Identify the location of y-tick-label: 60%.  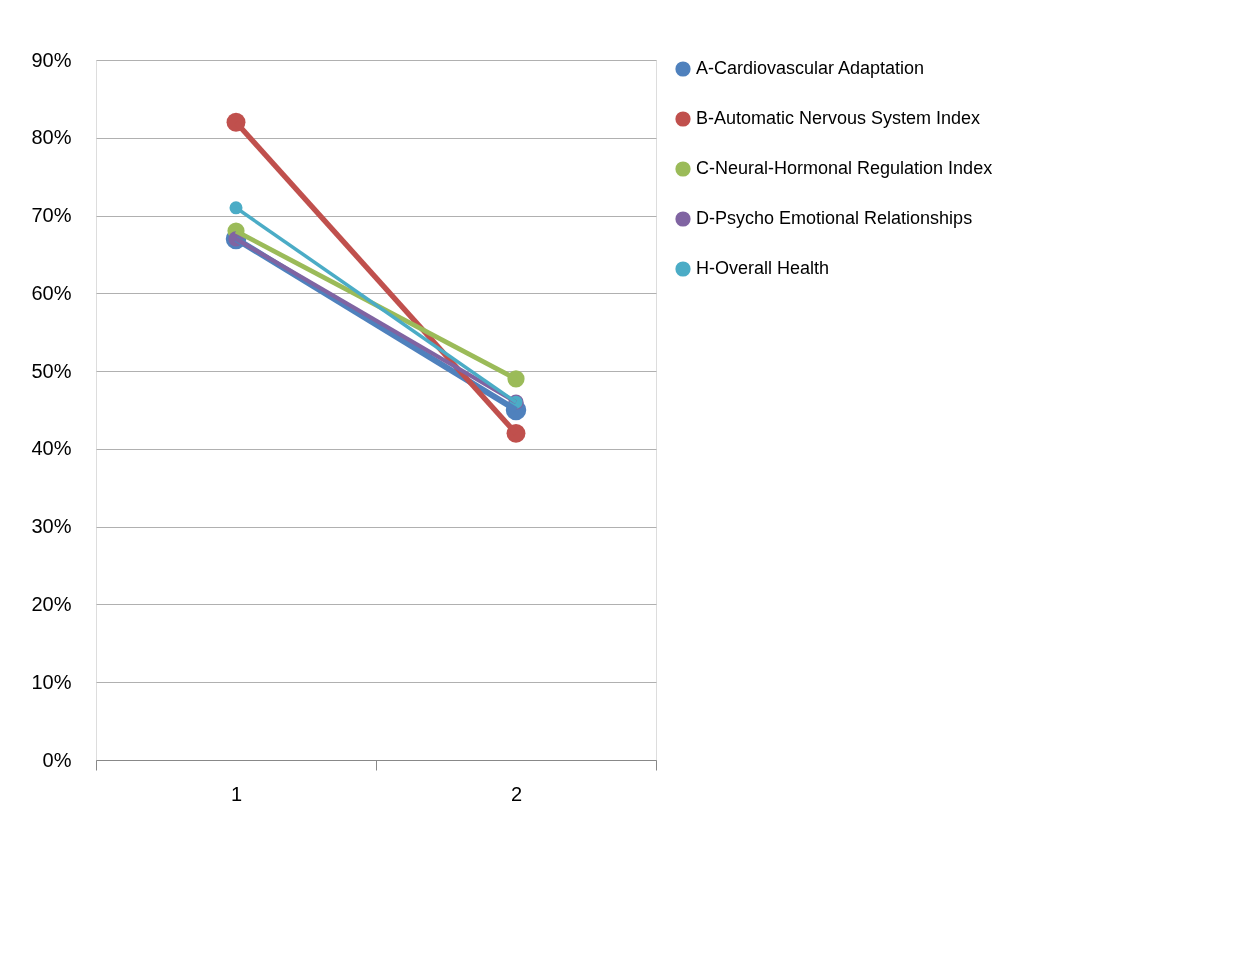
(51, 292).